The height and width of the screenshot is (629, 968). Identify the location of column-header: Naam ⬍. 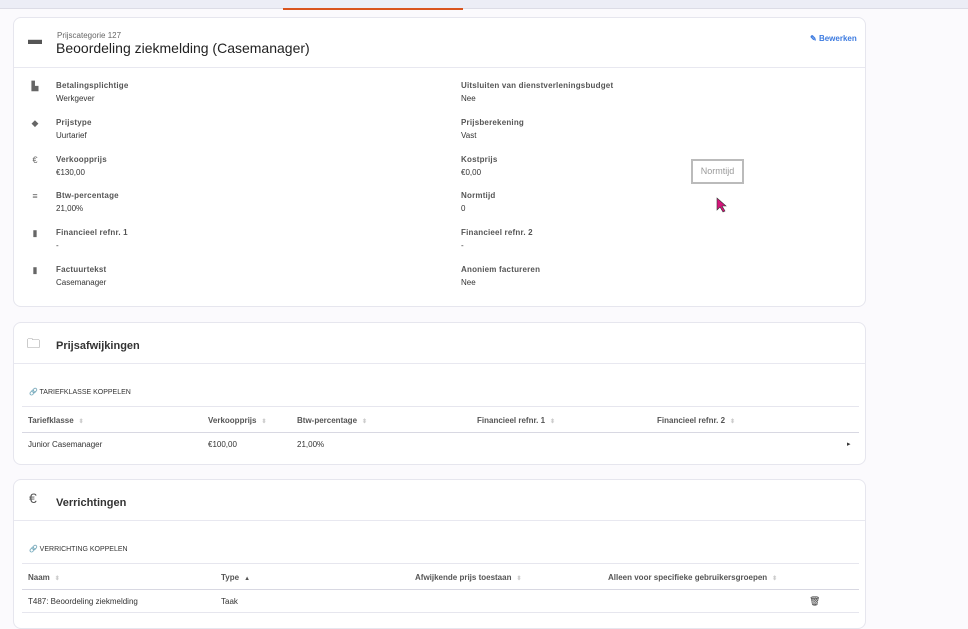
(44, 577).